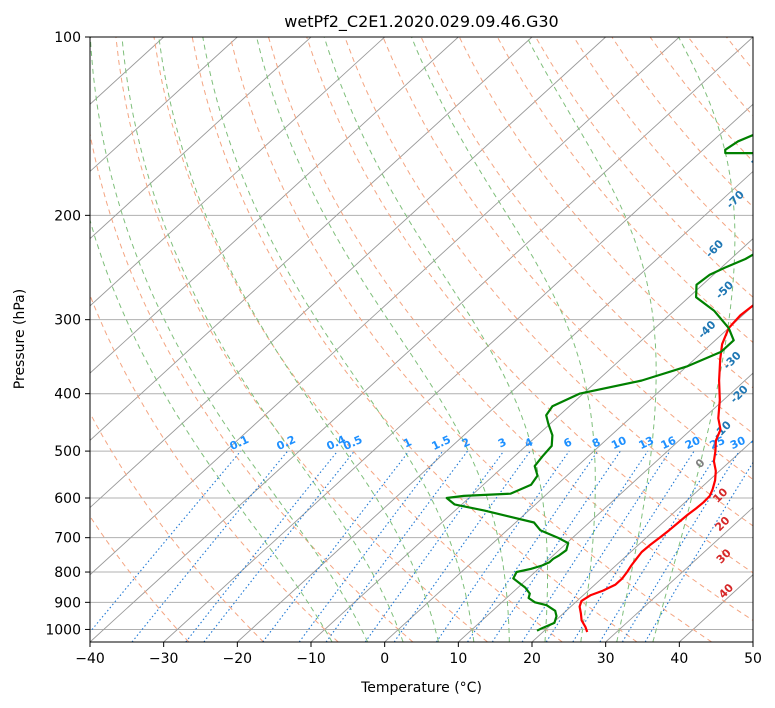 The image size is (775, 708). Describe the element at coordinates (90, 659) in the screenshot. I see `x-tick-label: −40` at that location.